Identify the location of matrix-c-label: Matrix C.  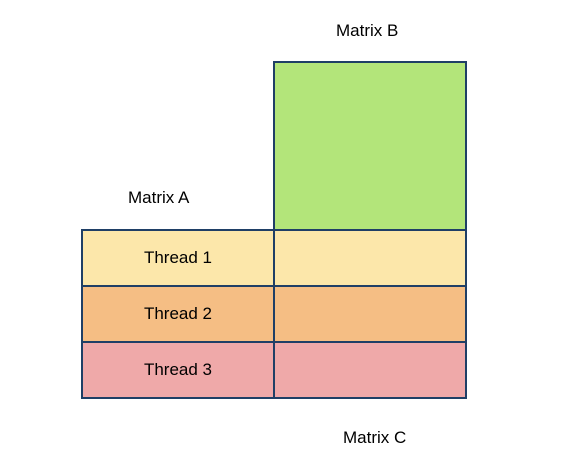
(375, 437).